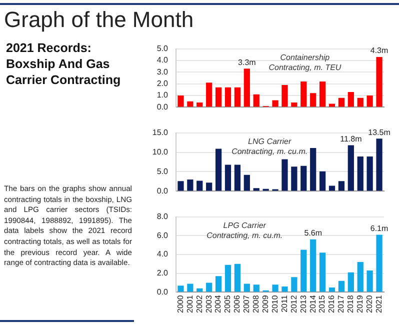 This screenshot has height=336, width=399. What do you see at coordinates (379, 51) in the screenshot?
I see `data-label: 4.3m` at bounding box center [379, 51].